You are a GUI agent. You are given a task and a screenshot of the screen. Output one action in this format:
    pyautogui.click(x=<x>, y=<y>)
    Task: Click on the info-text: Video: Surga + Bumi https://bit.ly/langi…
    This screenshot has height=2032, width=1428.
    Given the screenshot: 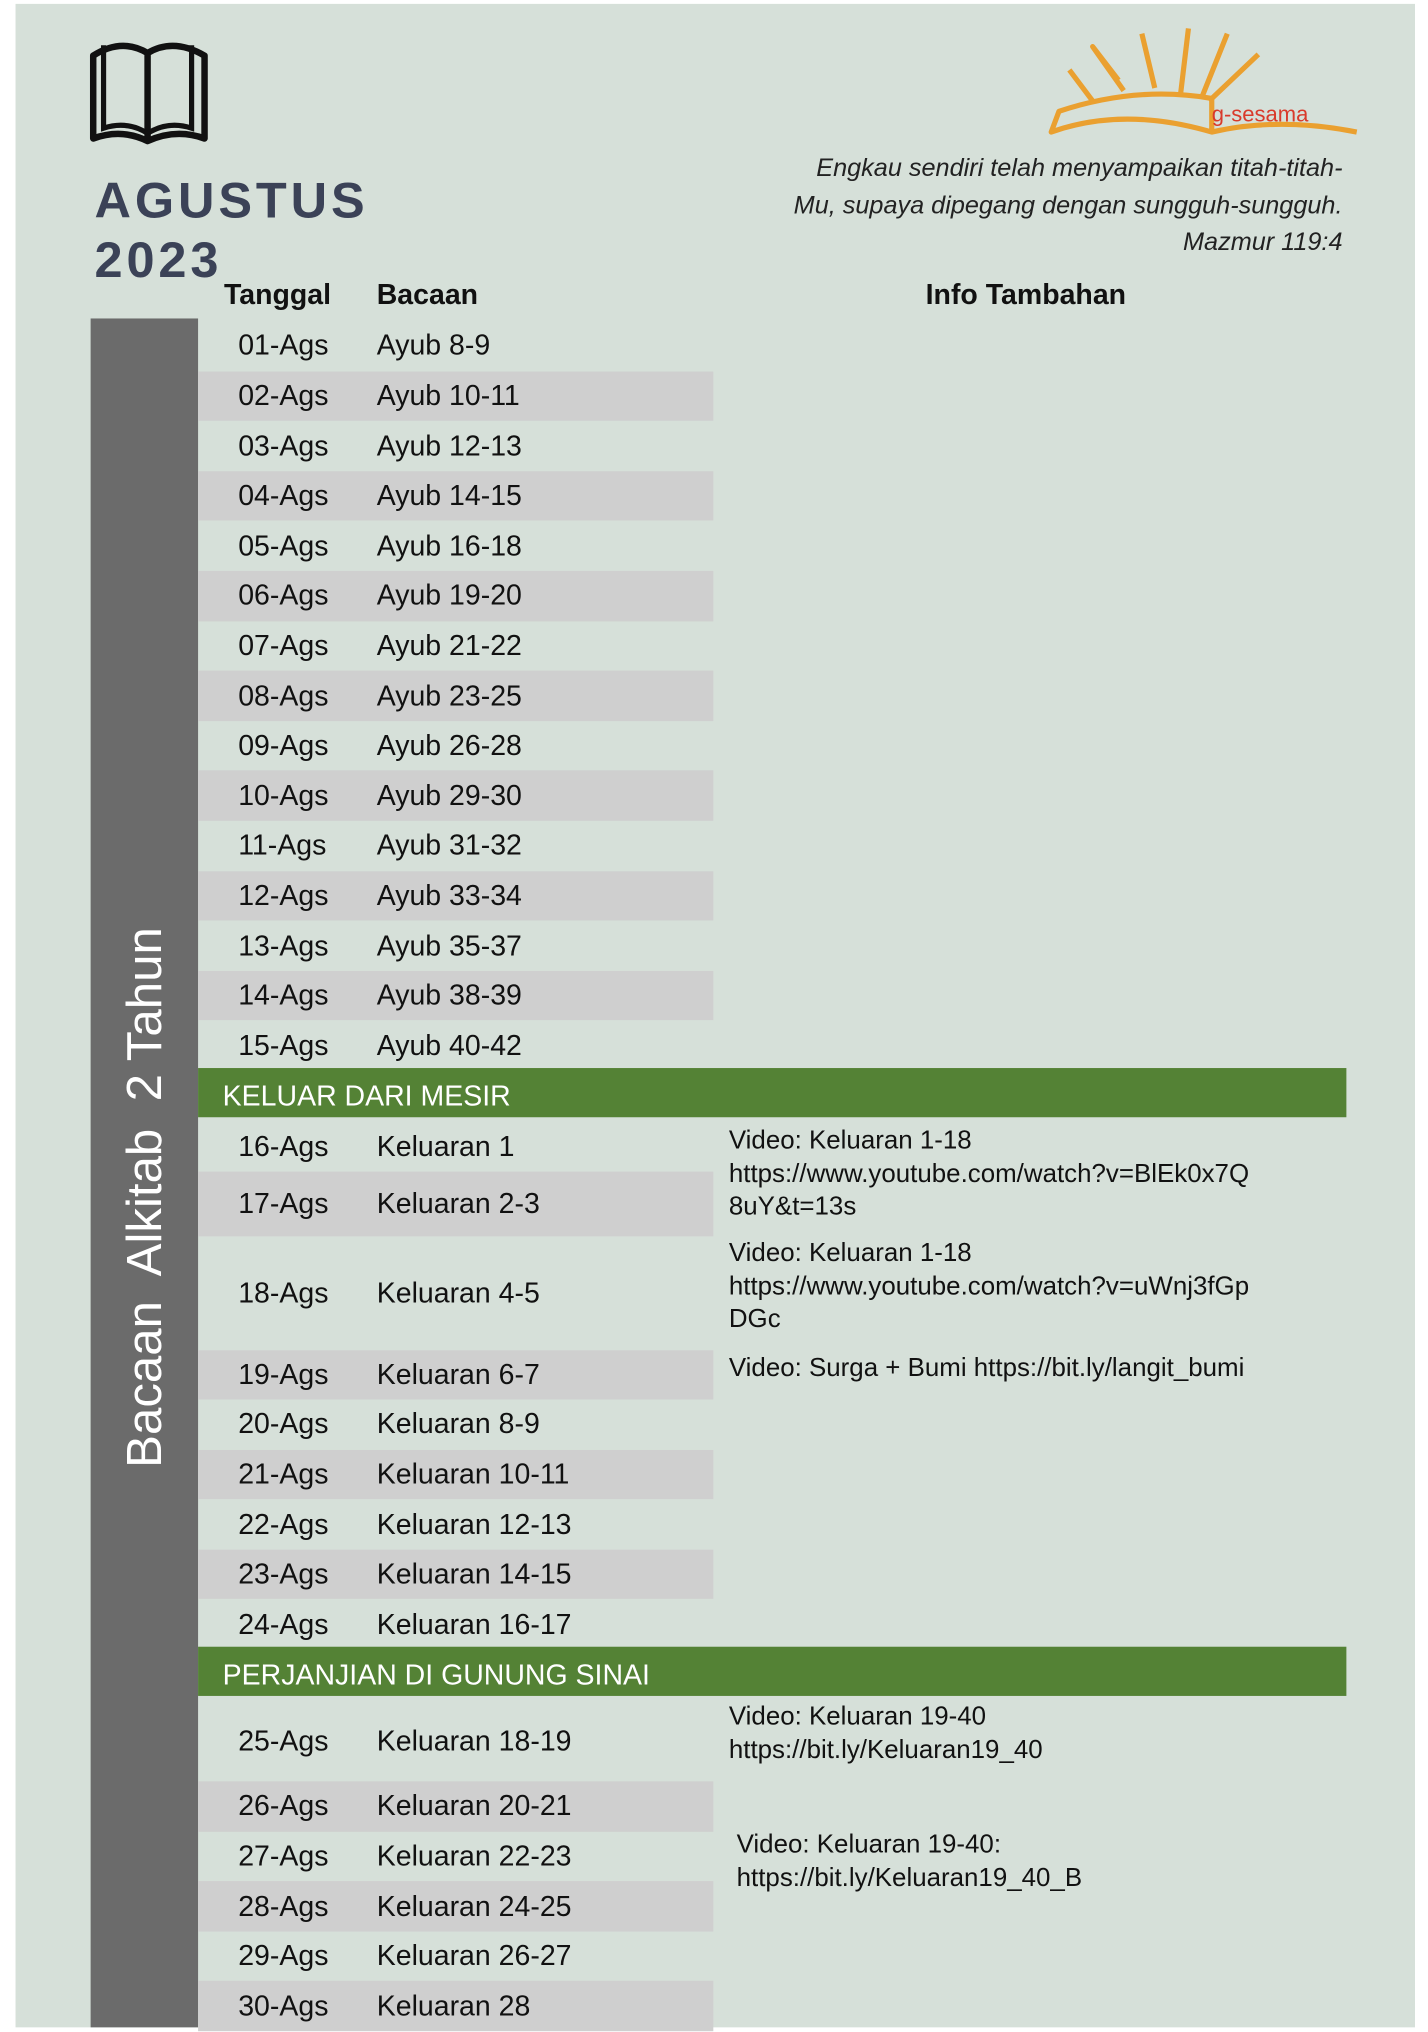 What is the action you would take?
    pyautogui.click(x=986, y=1368)
    